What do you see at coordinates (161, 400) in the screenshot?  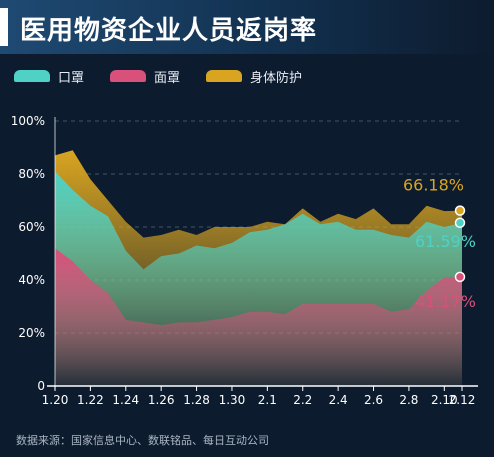 I see `x-tick-label: 1.26` at bounding box center [161, 400].